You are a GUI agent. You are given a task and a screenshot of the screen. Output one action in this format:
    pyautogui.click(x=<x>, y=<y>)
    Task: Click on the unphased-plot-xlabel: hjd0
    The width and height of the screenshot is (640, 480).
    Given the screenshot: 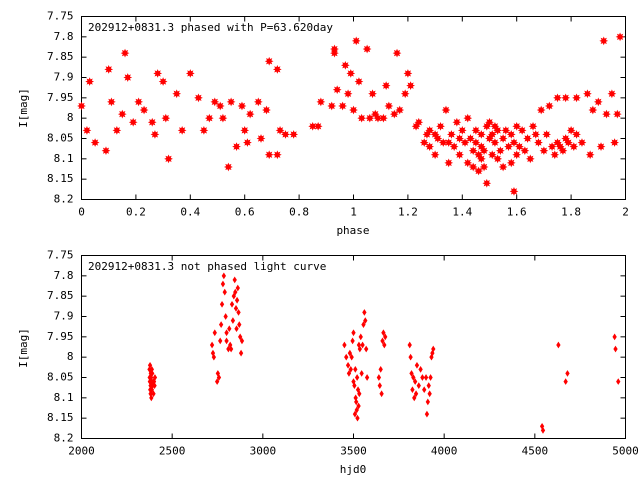 What is the action you would take?
    pyautogui.click(x=353, y=469)
    